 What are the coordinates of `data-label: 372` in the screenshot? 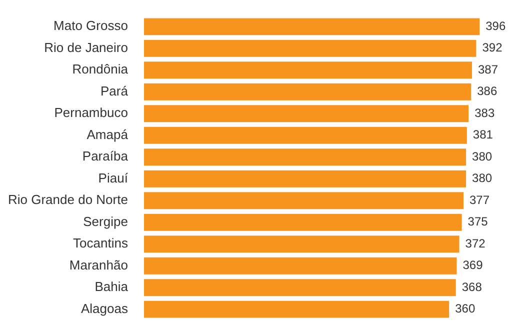 It's located at (475, 243).